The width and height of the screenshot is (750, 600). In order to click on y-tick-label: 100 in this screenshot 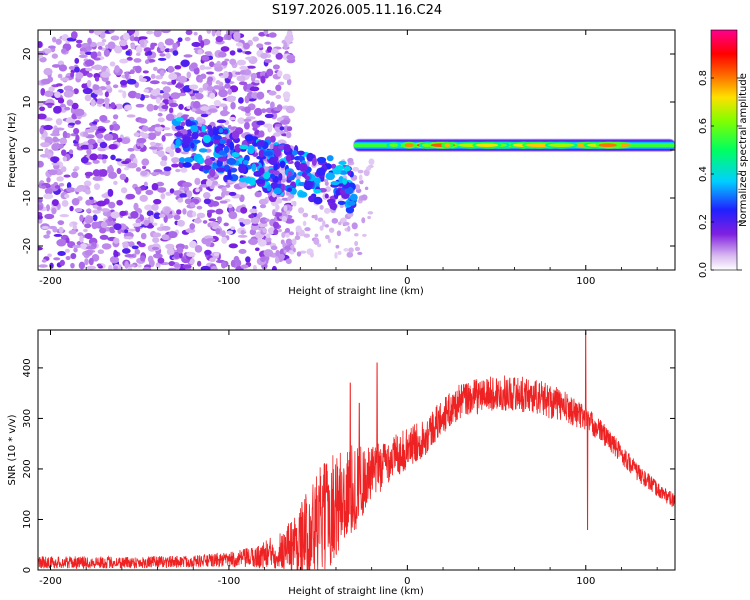, I will do `click(27, 519)`.